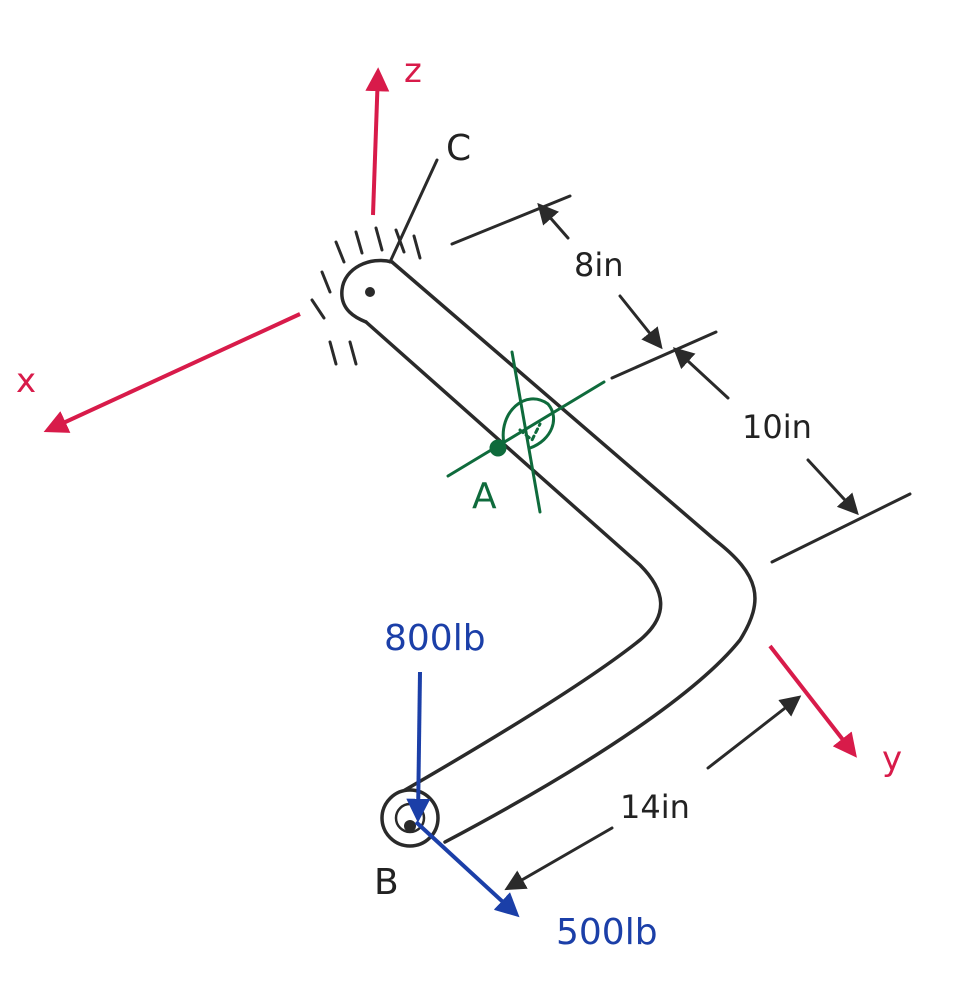 The image size is (962, 994). What do you see at coordinates (599, 265) in the screenshot?
I see `dim-8in-label: 8in` at bounding box center [599, 265].